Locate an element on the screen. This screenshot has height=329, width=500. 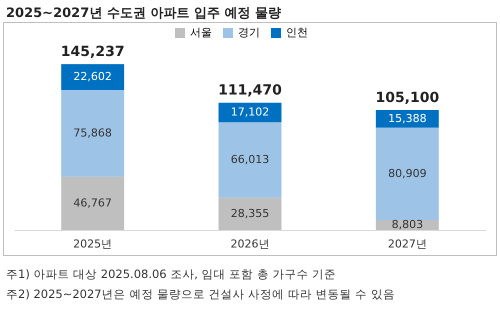
data-label: 15,388 is located at coordinates (407, 118).